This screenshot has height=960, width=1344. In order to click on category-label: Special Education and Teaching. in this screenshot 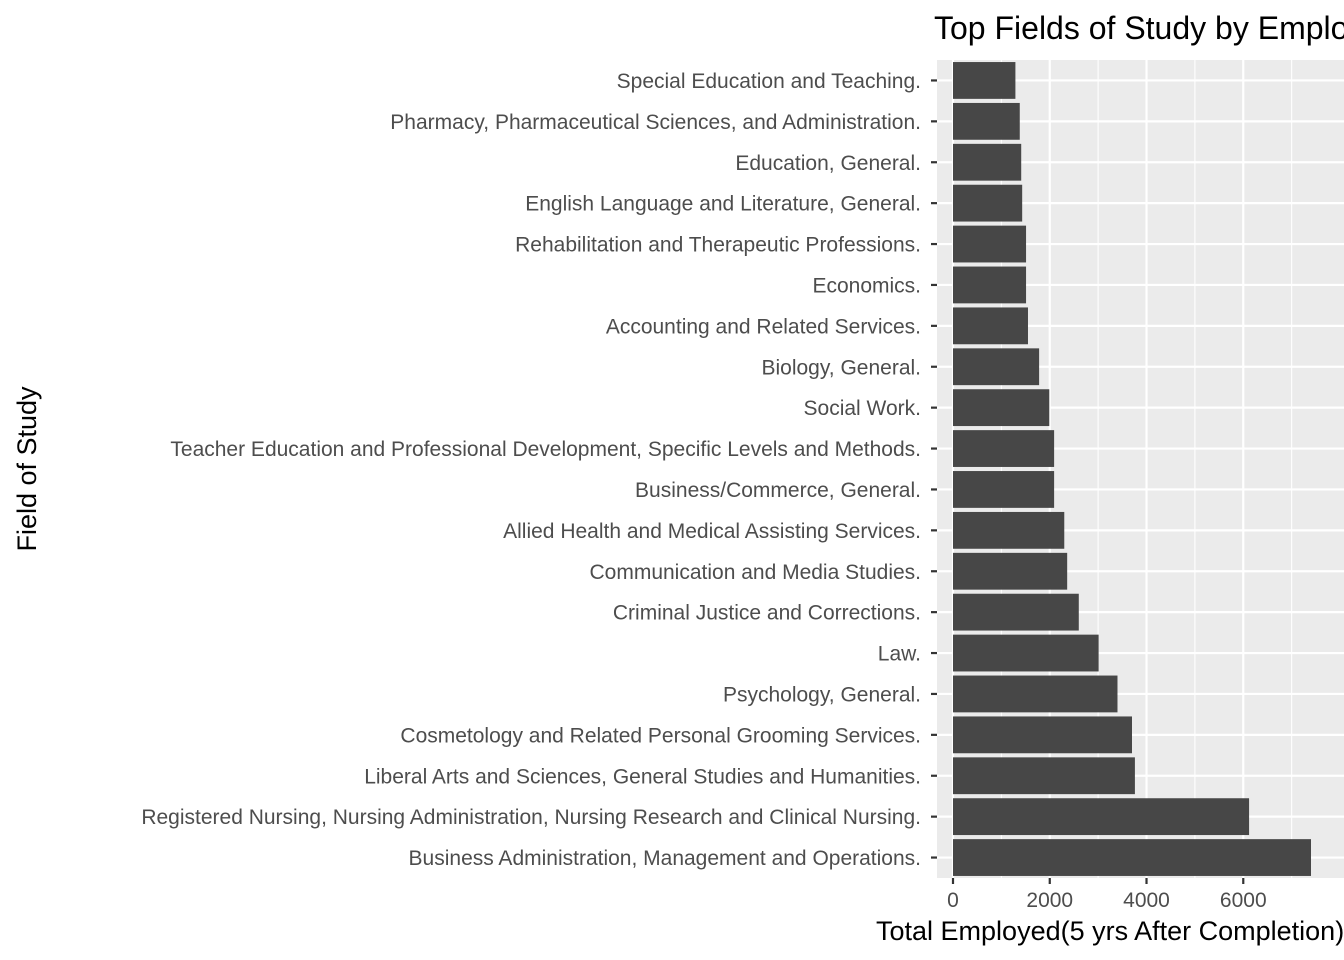, I will do `click(769, 81)`.